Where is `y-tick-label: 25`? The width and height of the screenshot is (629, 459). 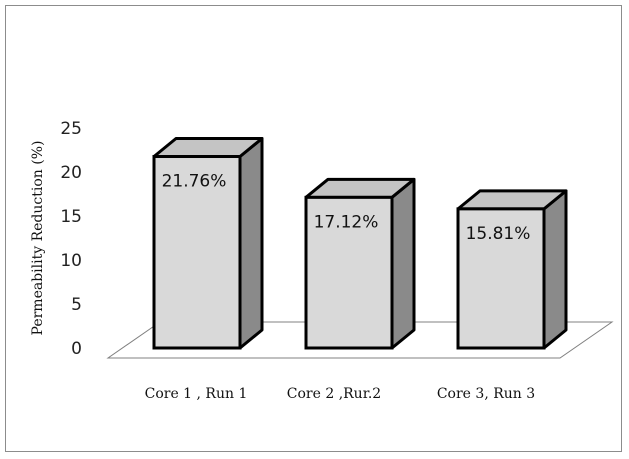 y-tick-label: 25 is located at coordinates (71, 129).